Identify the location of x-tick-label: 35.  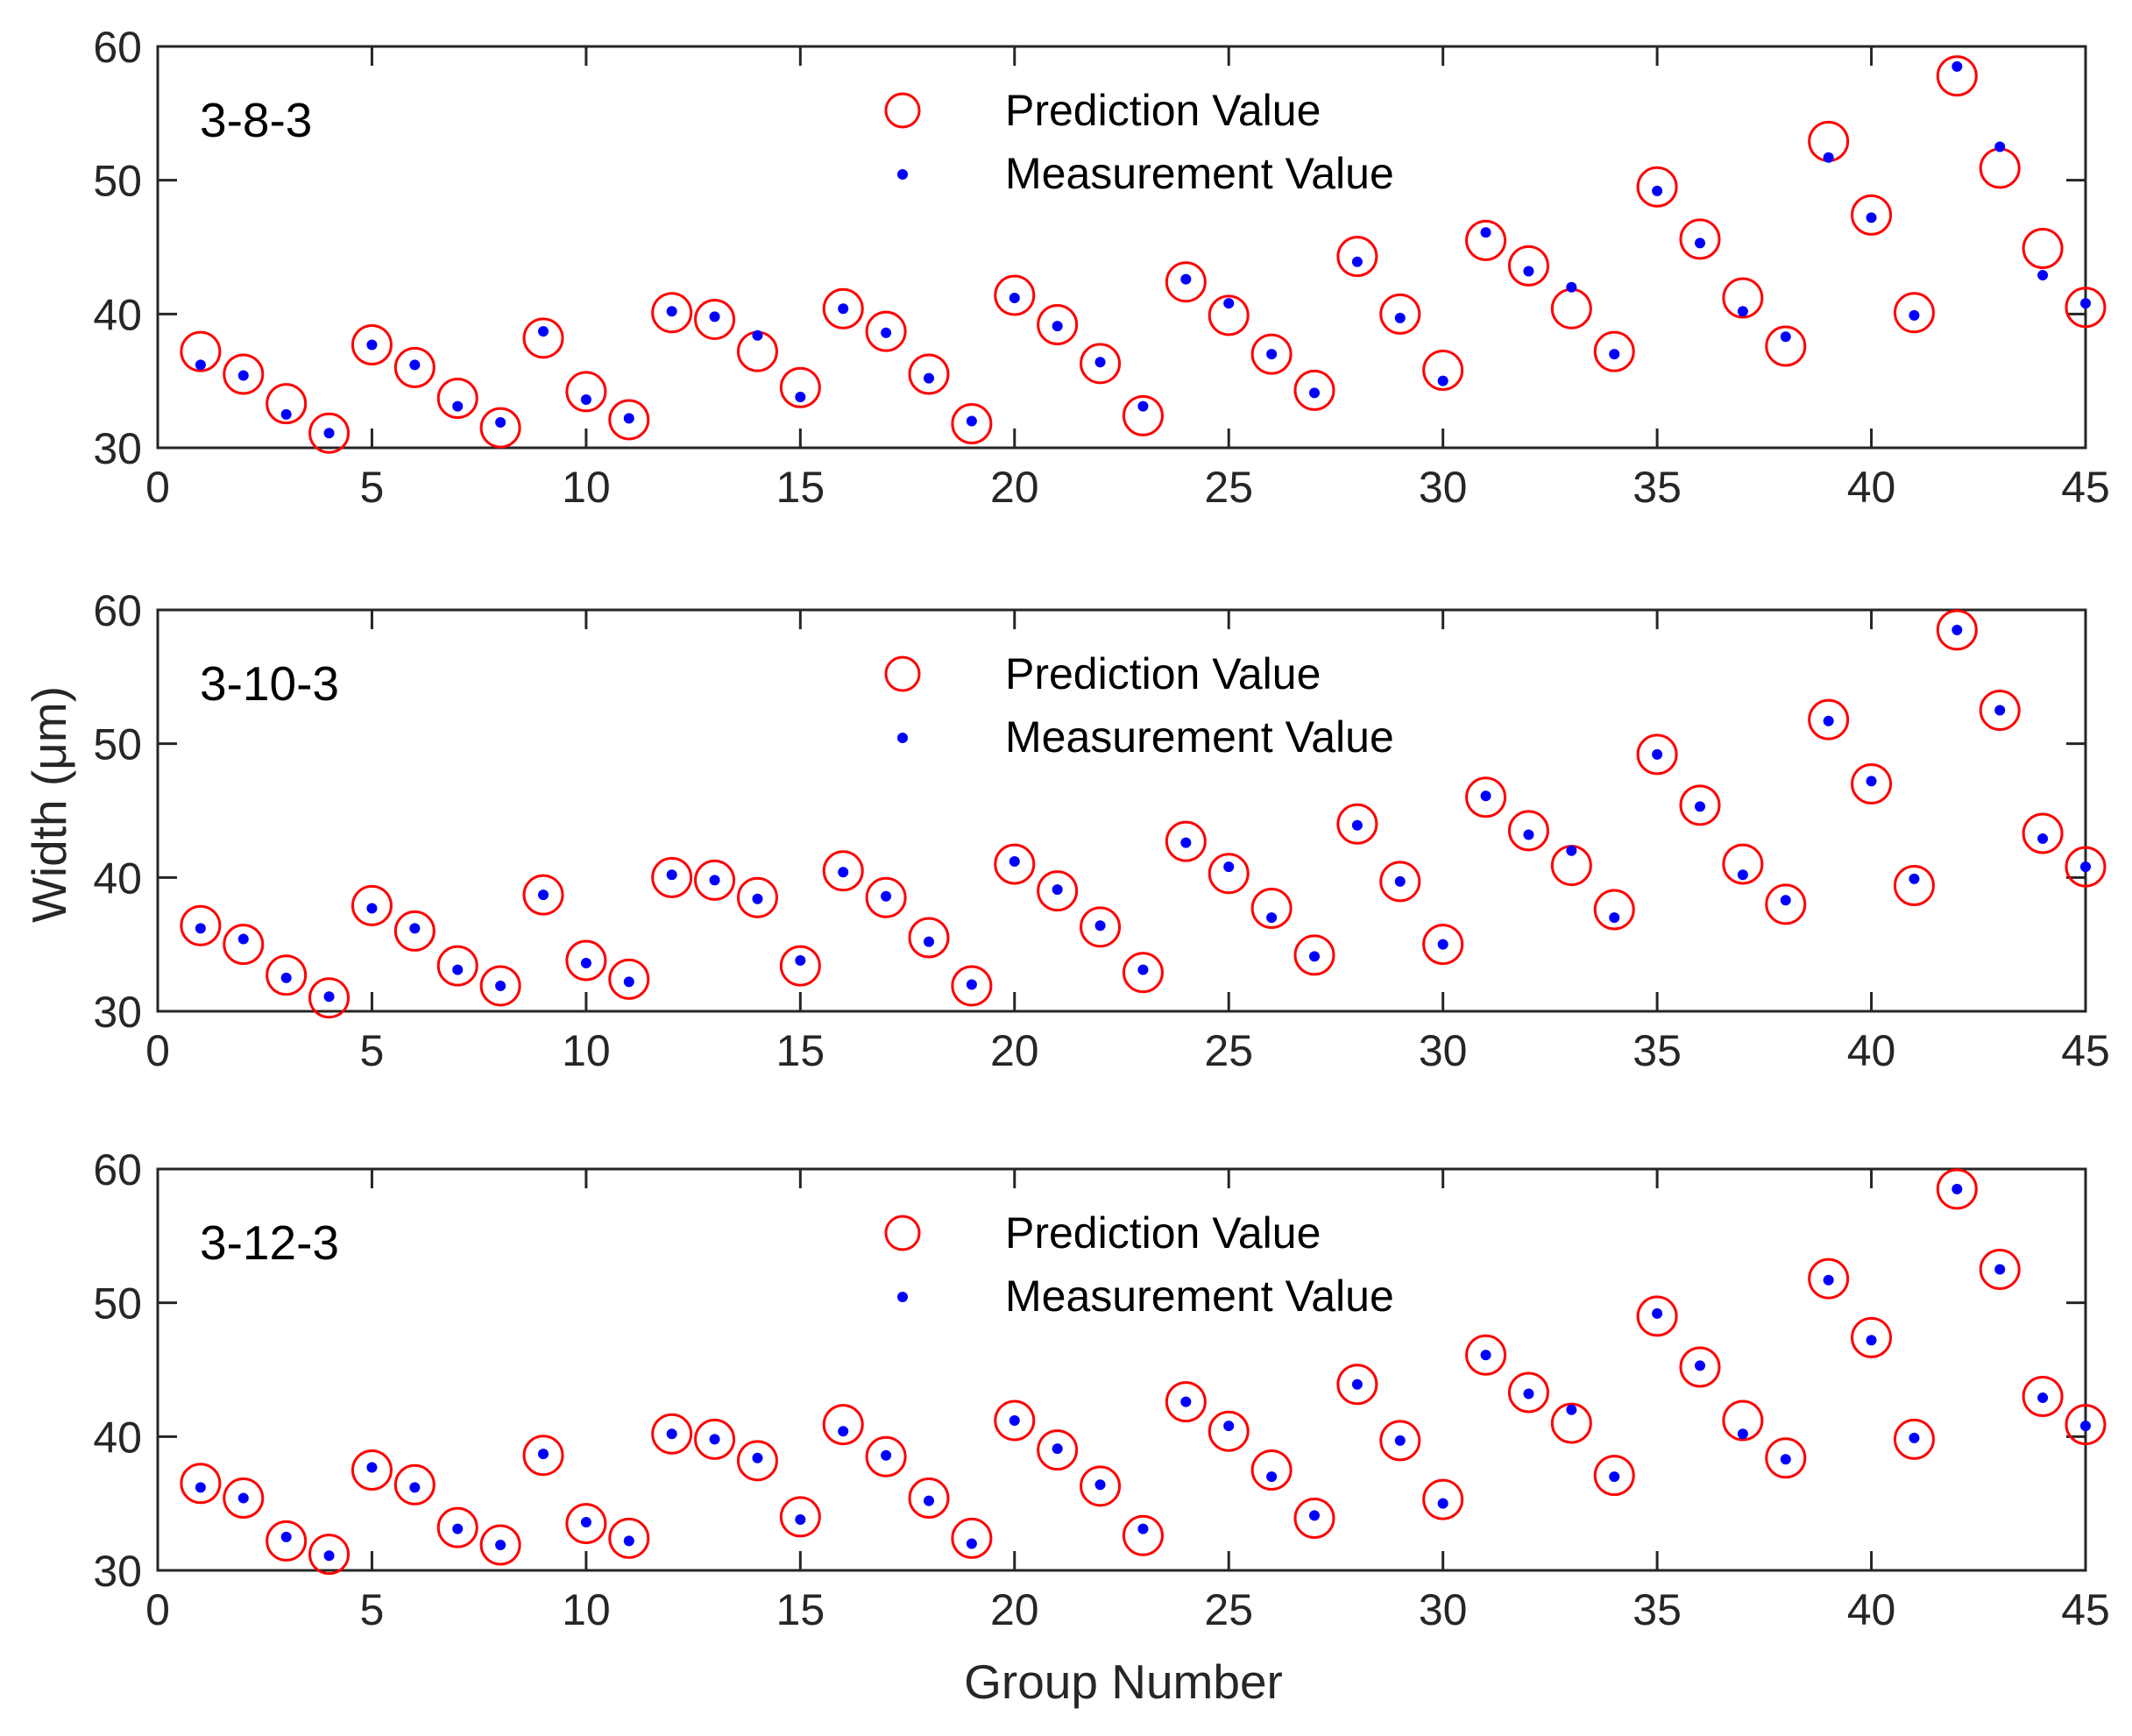
(1657, 1609).